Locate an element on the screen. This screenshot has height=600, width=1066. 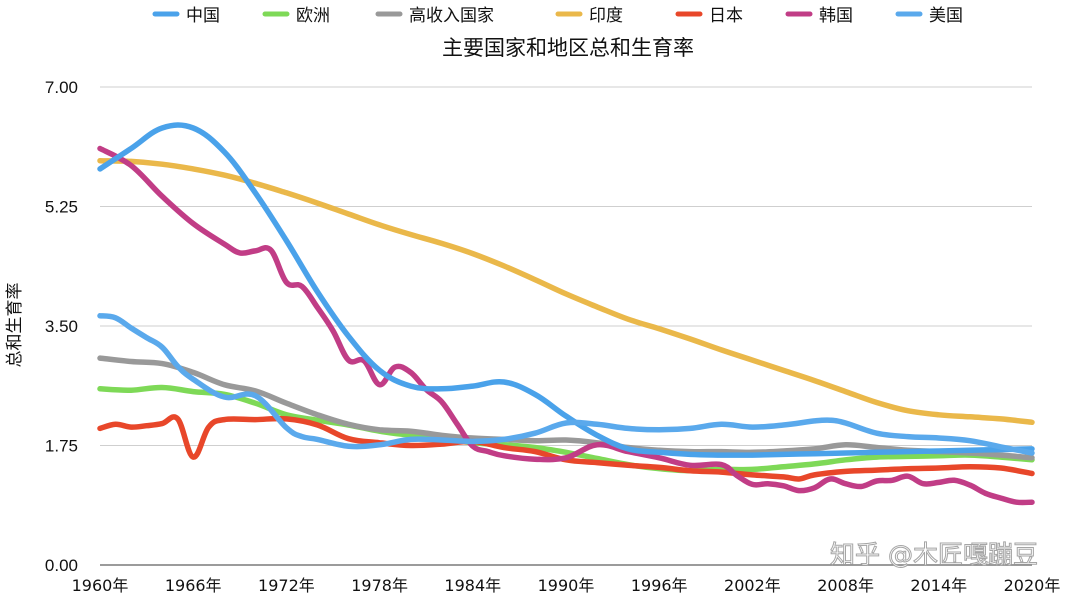
y-tick-label: 1.75 is located at coordinates (61, 446).